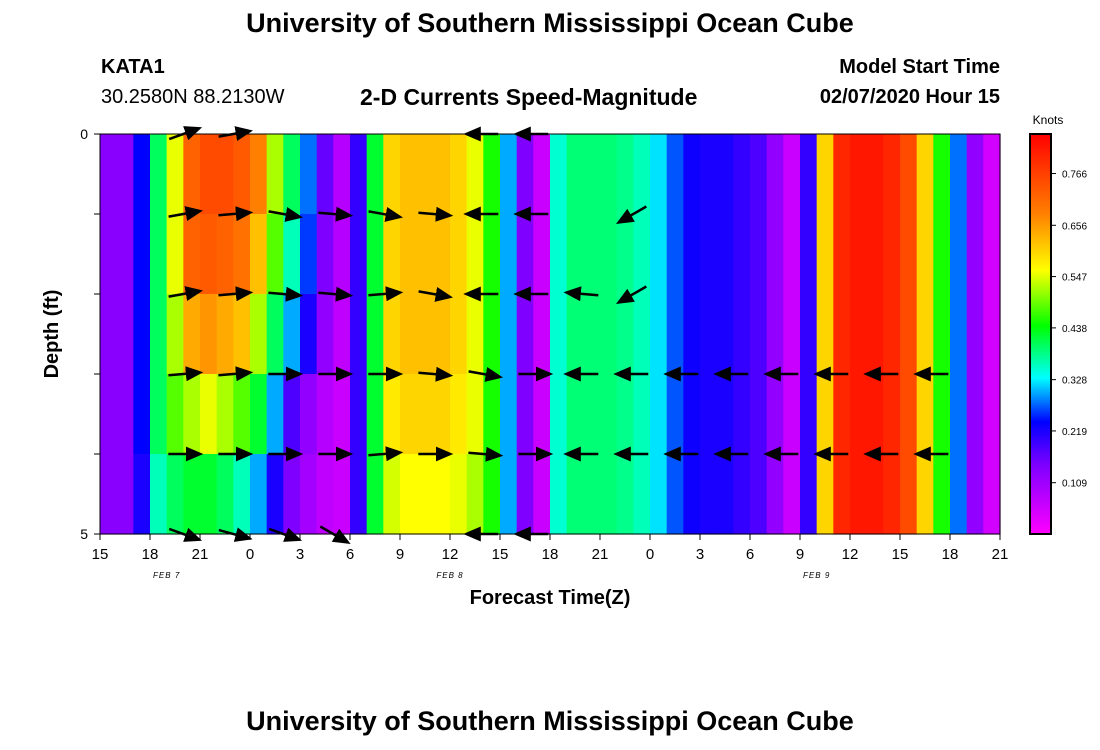 Image resolution: width=1100 pixels, height=750 pixels. Describe the element at coordinates (133, 67) in the screenshot. I see `station-id: KATA1` at that location.